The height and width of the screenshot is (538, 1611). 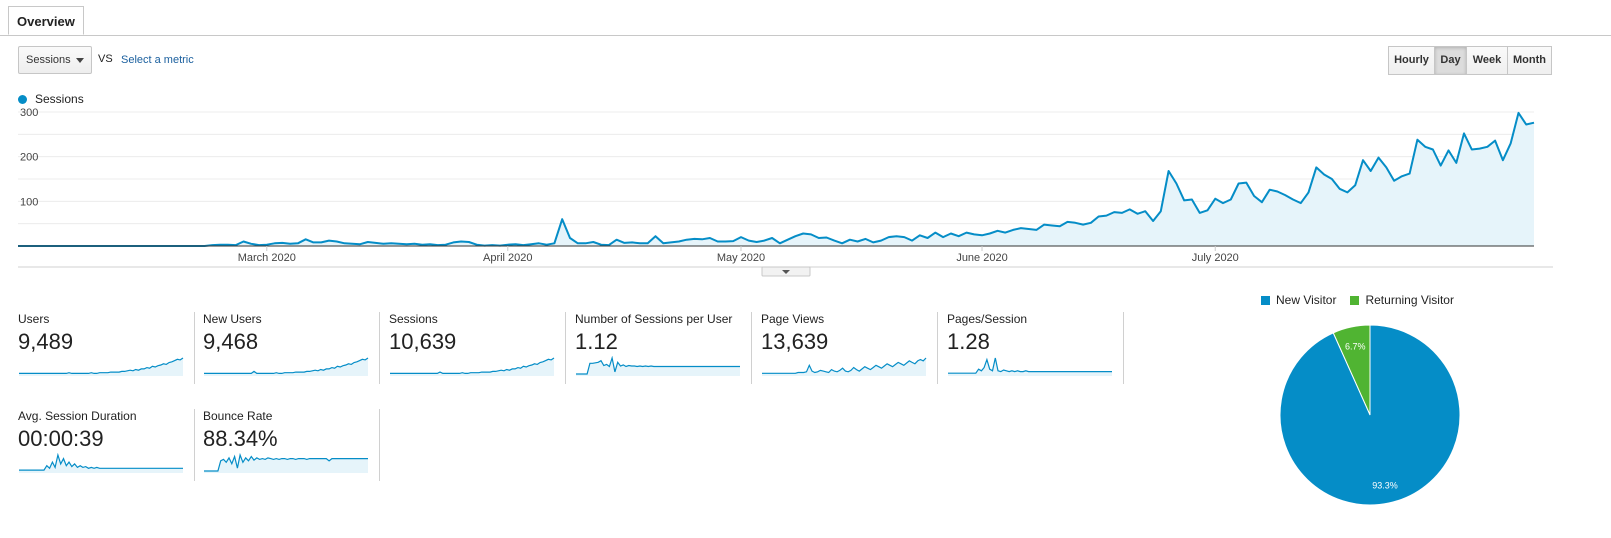 I want to click on legend-item-returning-visitor: Returning Visitor, so click(x=1402, y=300).